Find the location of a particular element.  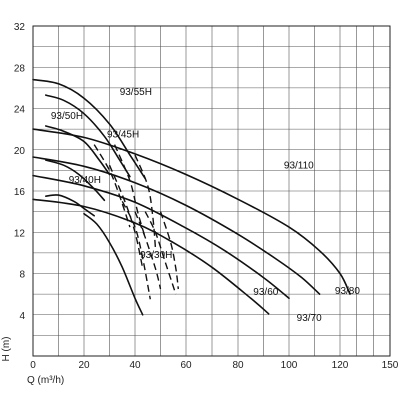

curve-label: 93/50H is located at coordinates (67, 116).